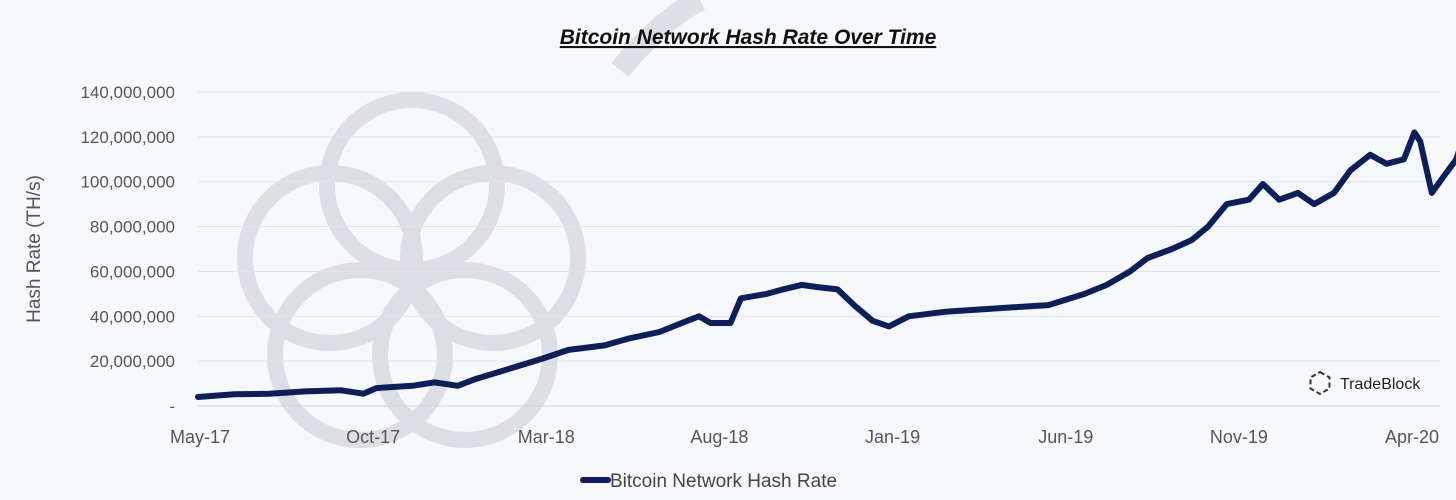  Describe the element at coordinates (132, 316) in the screenshot. I see `y-tick-label-2: 40,000,000` at that location.